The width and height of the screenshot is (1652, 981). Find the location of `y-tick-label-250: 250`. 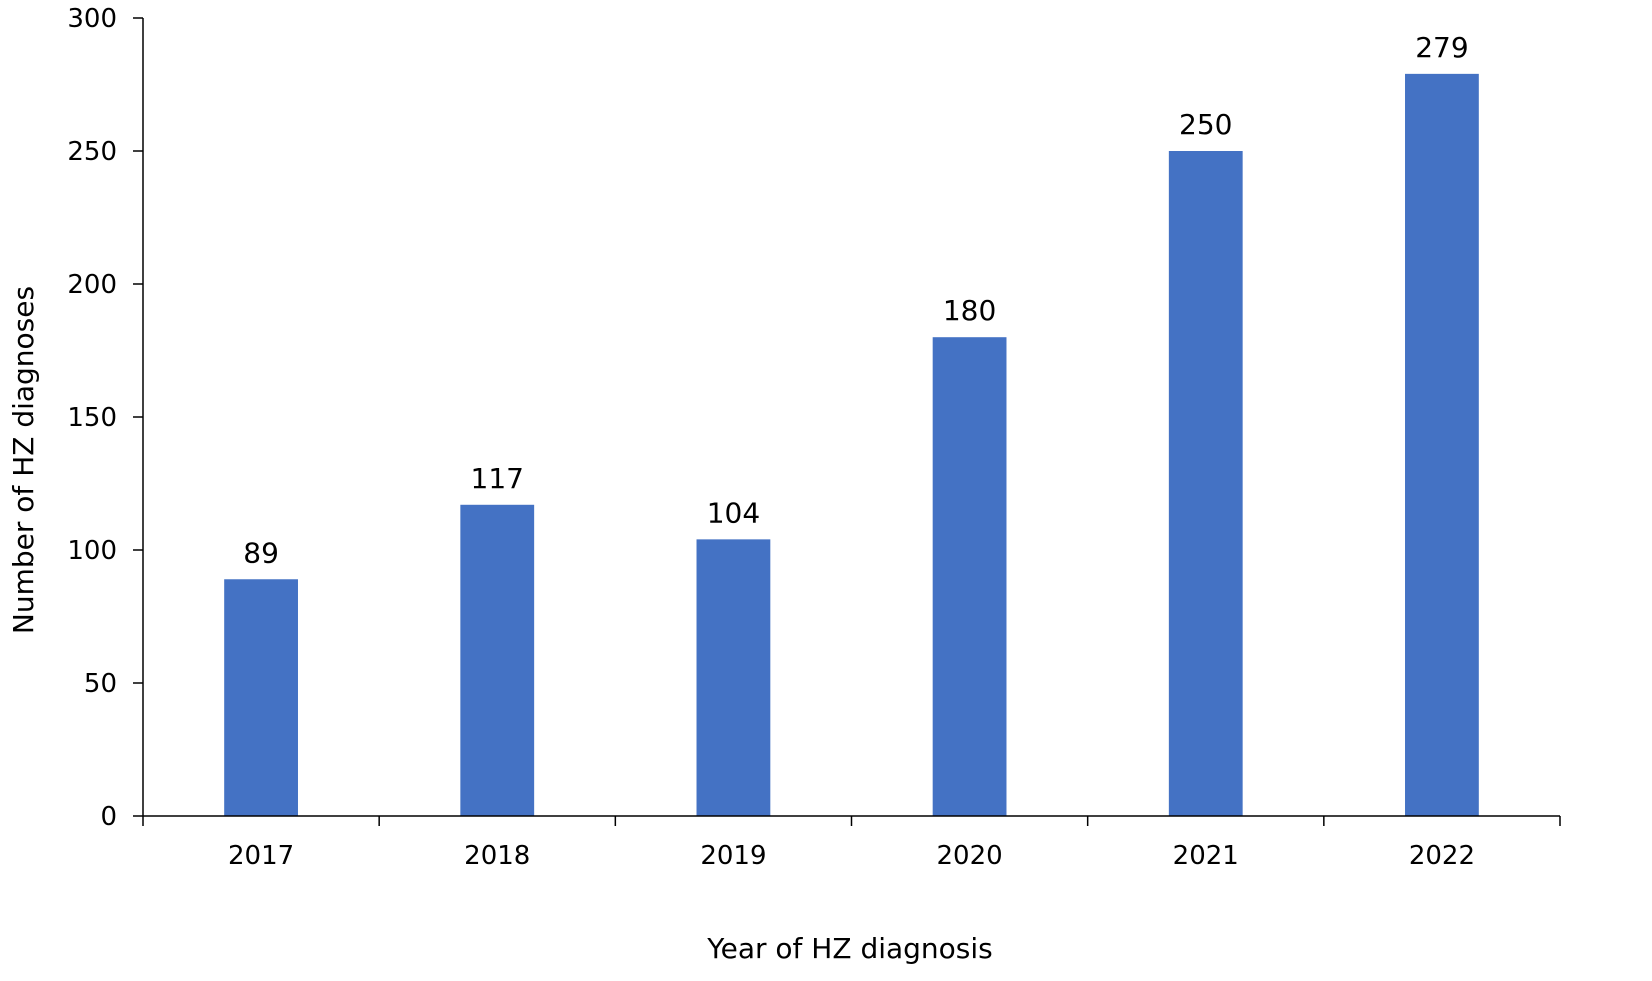

y-tick-label-250: 250 is located at coordinates (92, 152).